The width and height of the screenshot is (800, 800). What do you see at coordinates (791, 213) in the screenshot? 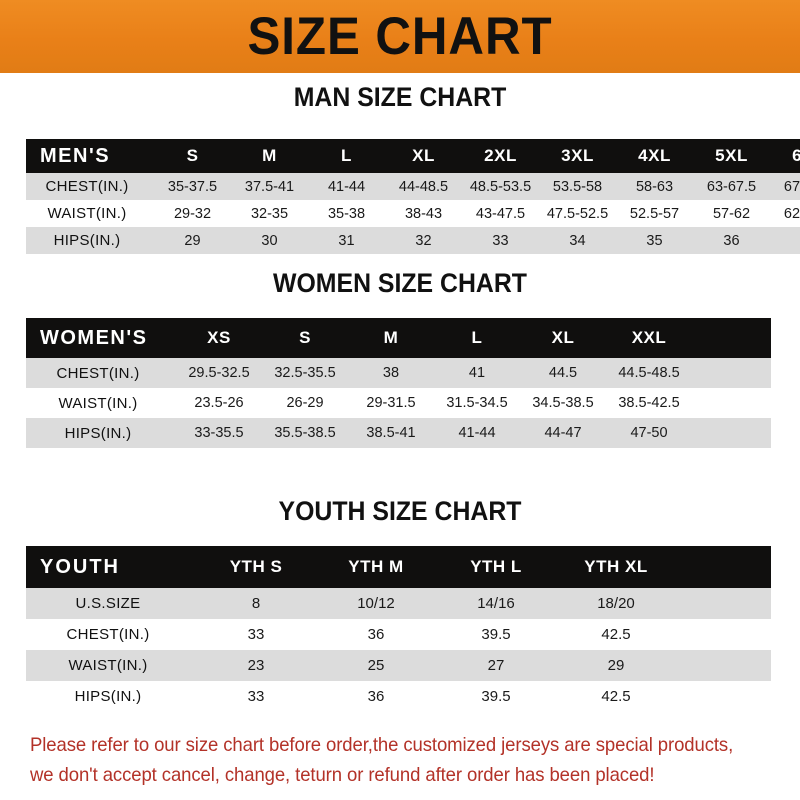
I see `men-waist-6xl: 62-66.5` at bounding box center [791, 213].